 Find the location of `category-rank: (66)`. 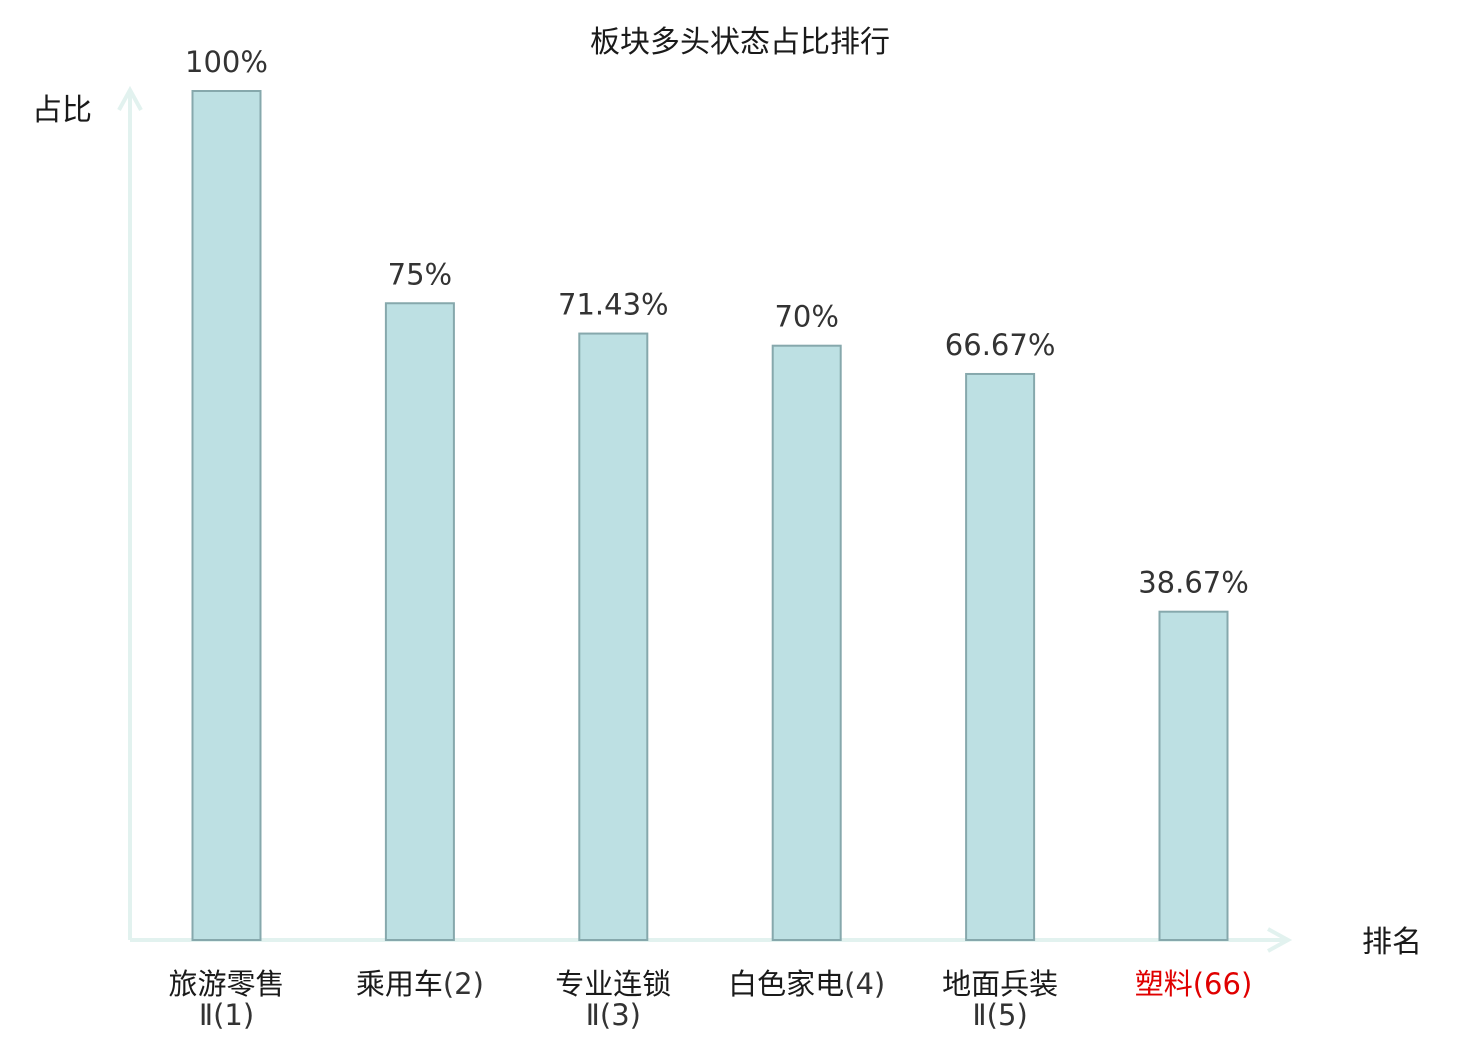

category-rank: (66) is located at coordinates (1223, 984).